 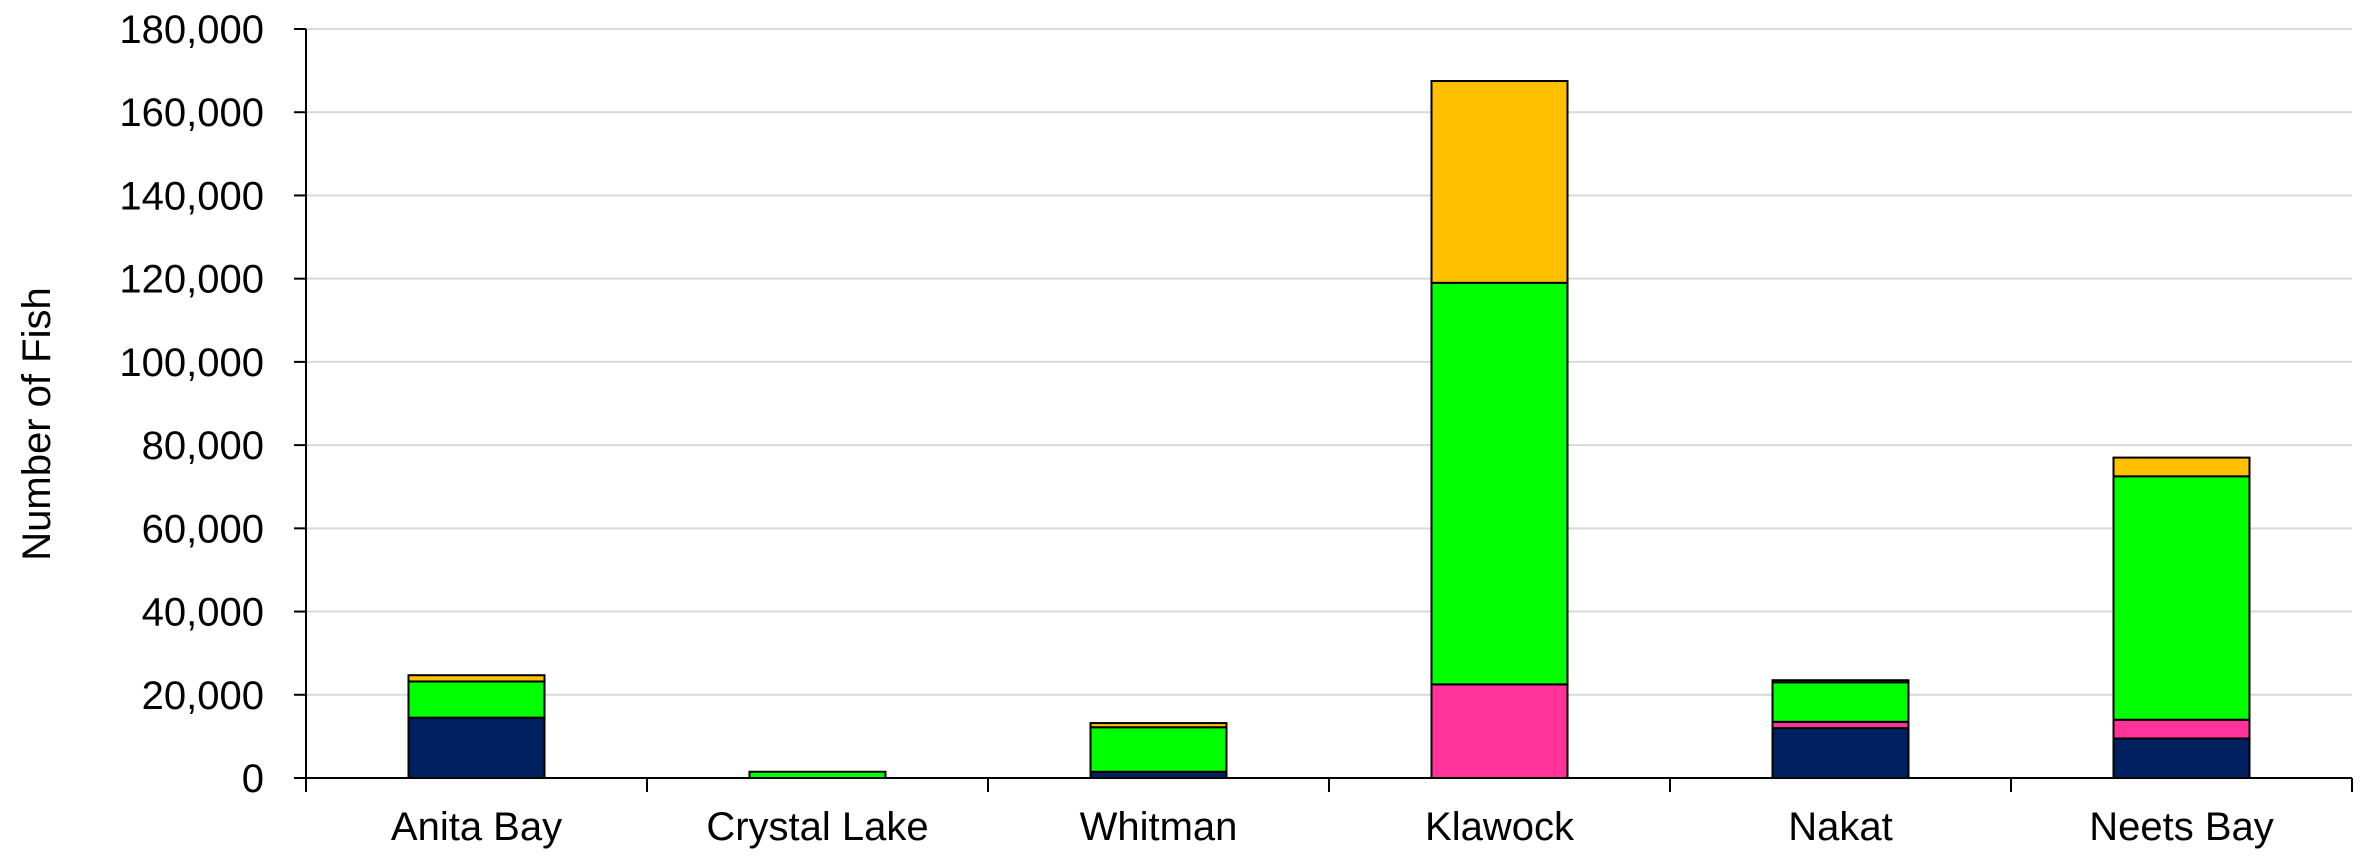 I want to click on y-tick-label: 60,000, so click(x=203, y=529).